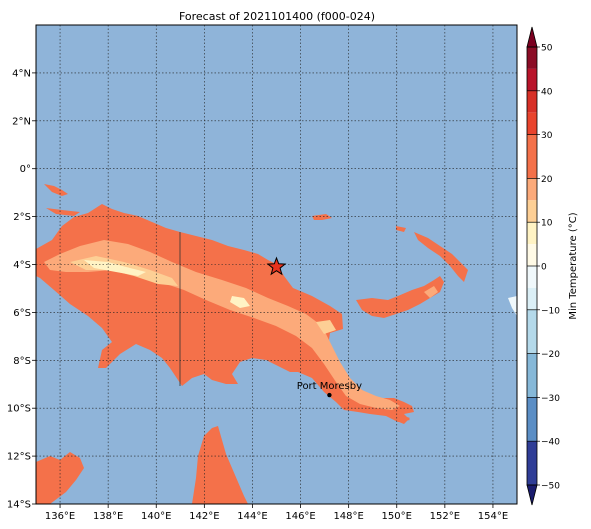 The image size is (591, 529). I want to click on colorbar-over-triangle, so click(532, 37).